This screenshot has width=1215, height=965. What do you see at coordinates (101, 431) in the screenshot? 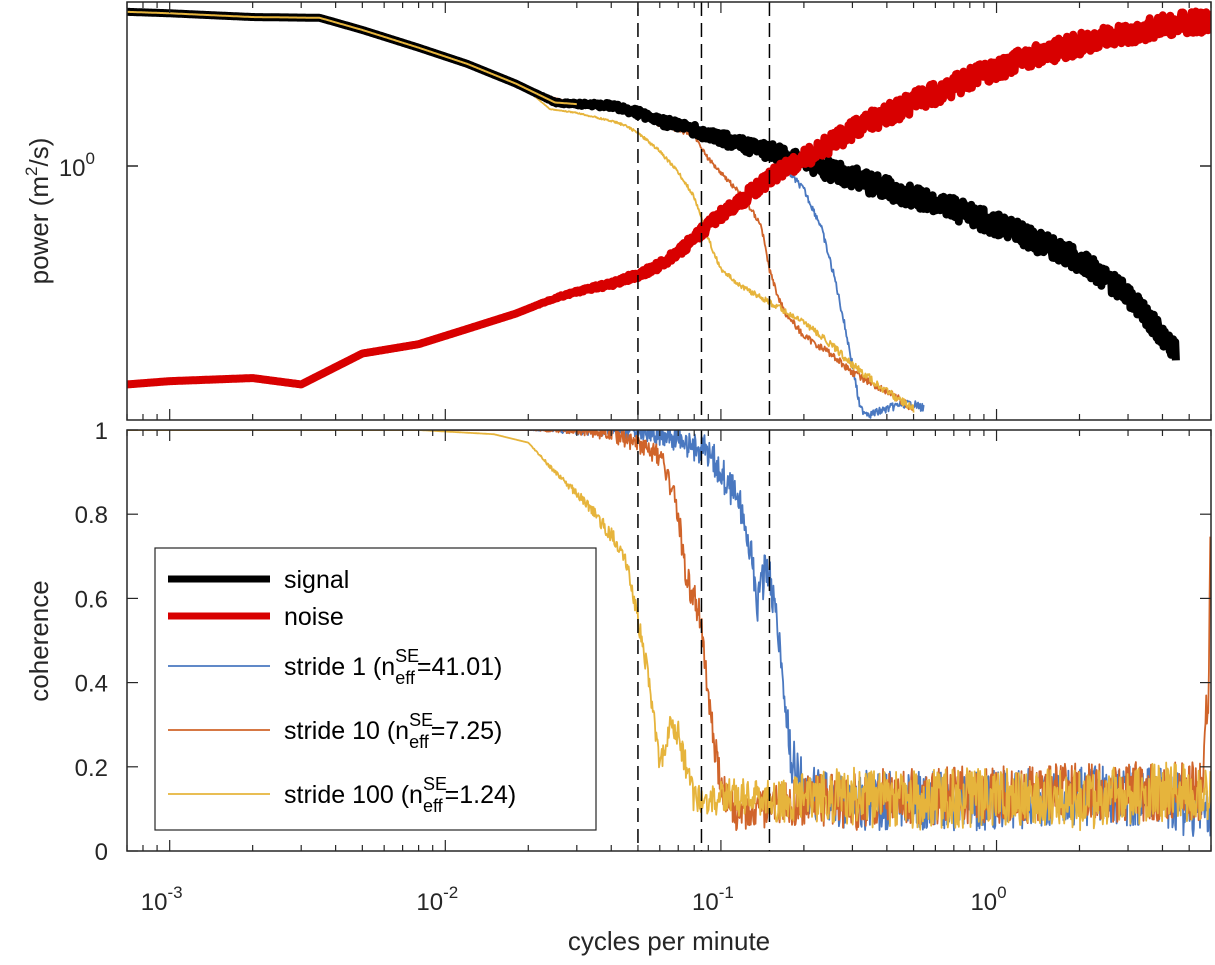
I see `coherence-ytick-label: 1` at bounding box center [101, 431].